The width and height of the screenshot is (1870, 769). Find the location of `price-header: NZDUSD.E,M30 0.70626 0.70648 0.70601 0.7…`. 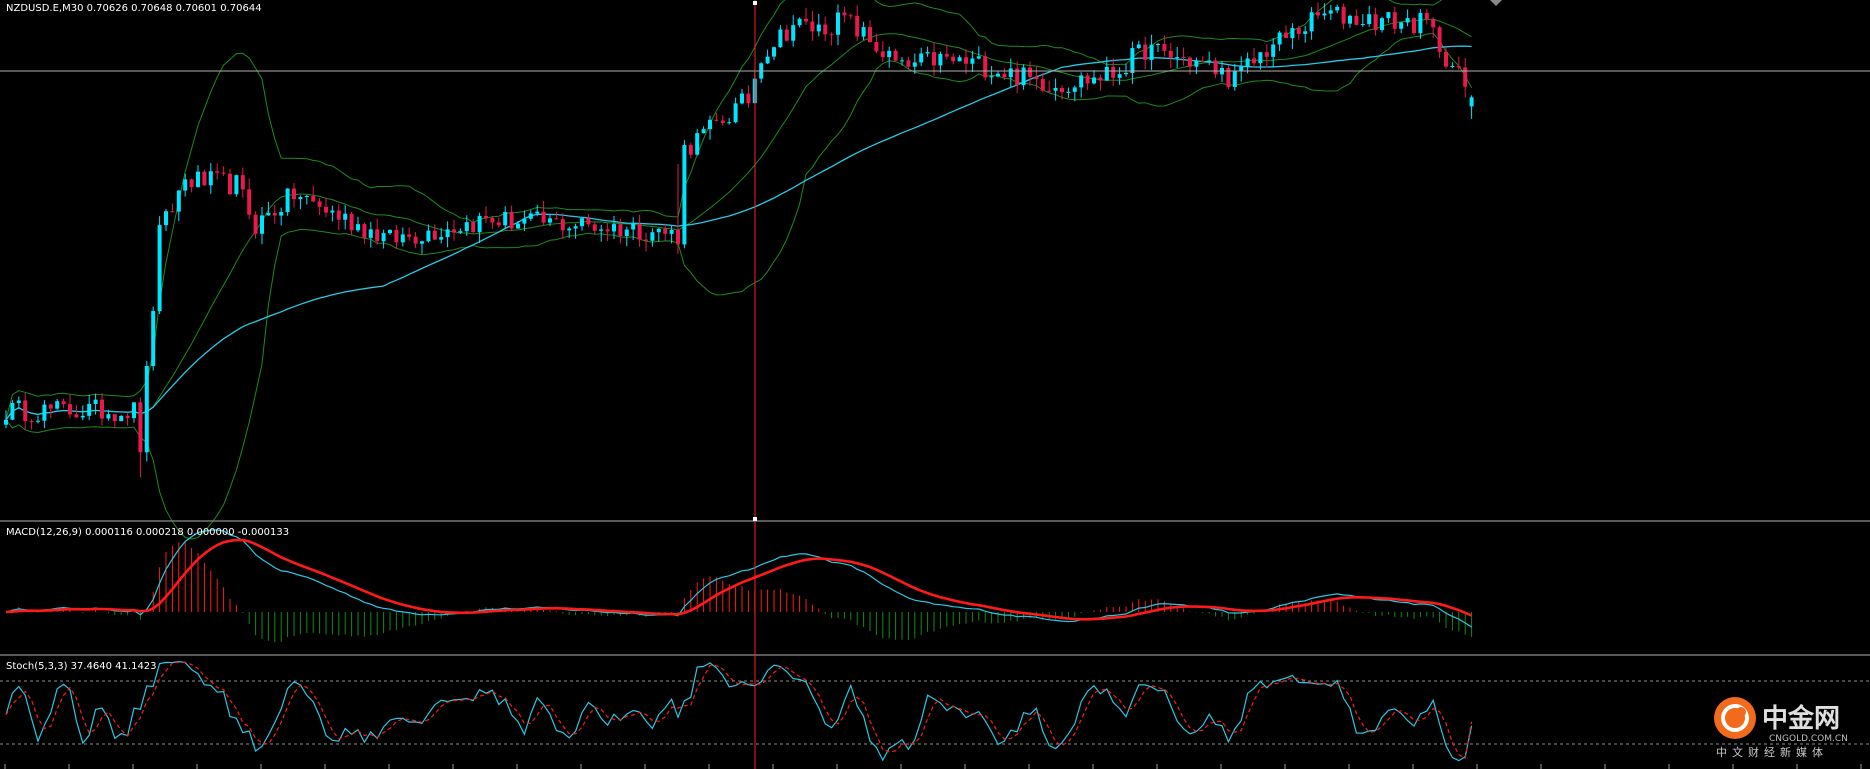

price-header: NZDUSD.E,M30 0.70626 0.70648 0.70601 0.7… is located at coordinates (134, 8).